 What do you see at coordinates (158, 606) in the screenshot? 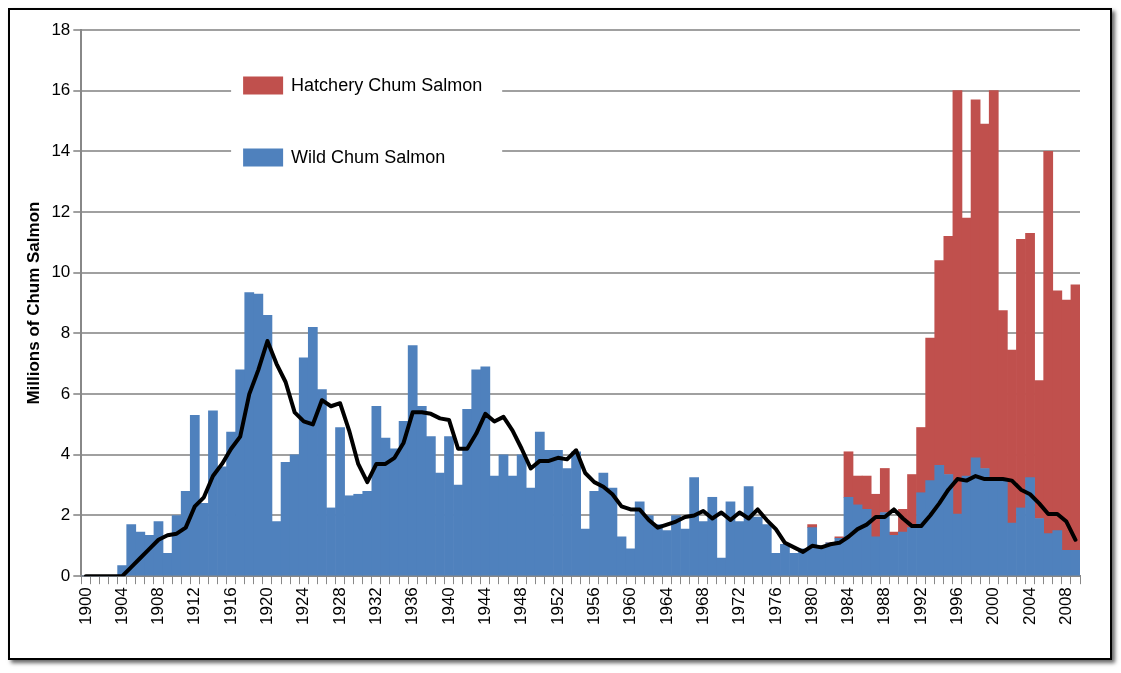
I see `x-tick-label: 1908` at bounding box center [158, 606].